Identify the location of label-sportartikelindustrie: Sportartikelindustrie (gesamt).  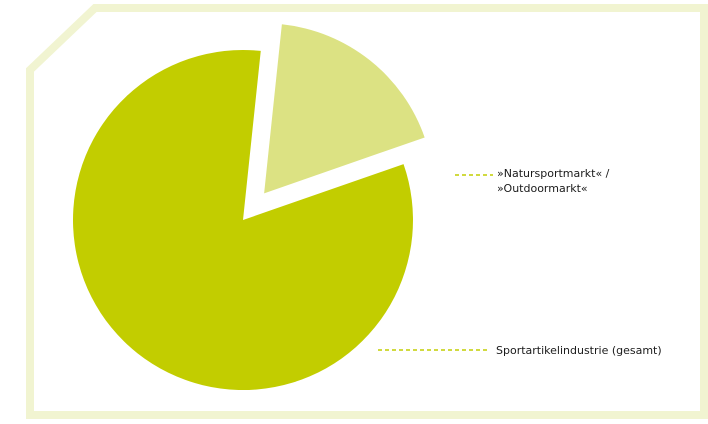
(579, 350).